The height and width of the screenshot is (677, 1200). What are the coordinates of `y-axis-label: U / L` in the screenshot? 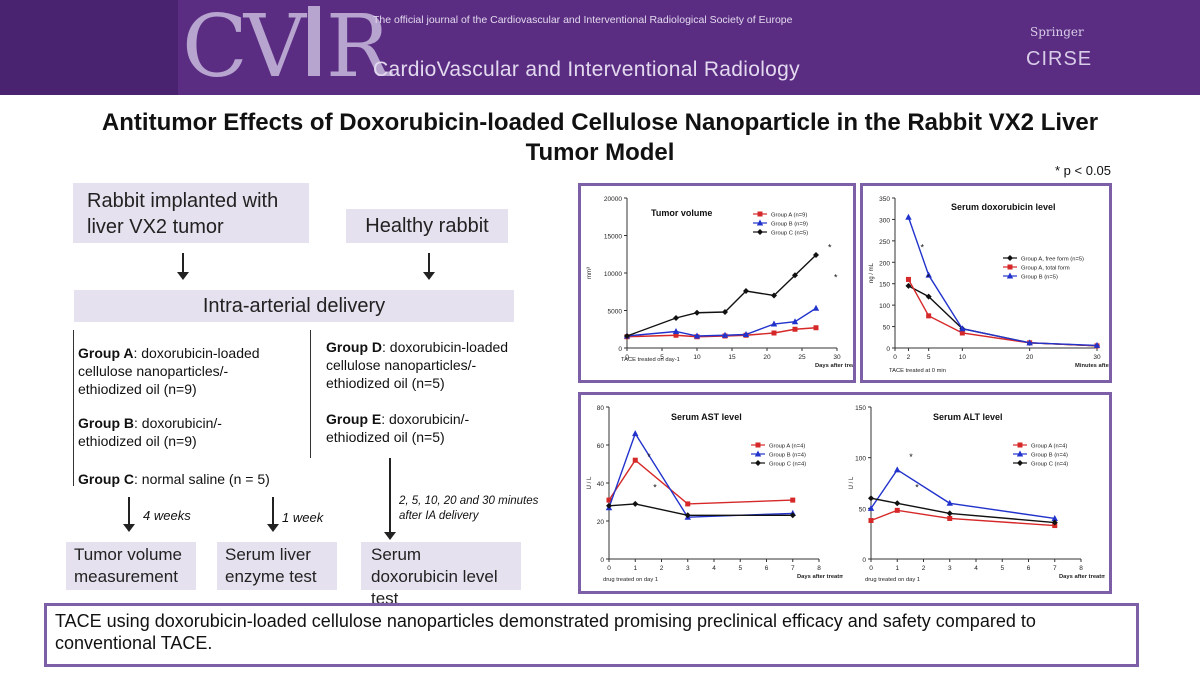 It's located at (852, 482).